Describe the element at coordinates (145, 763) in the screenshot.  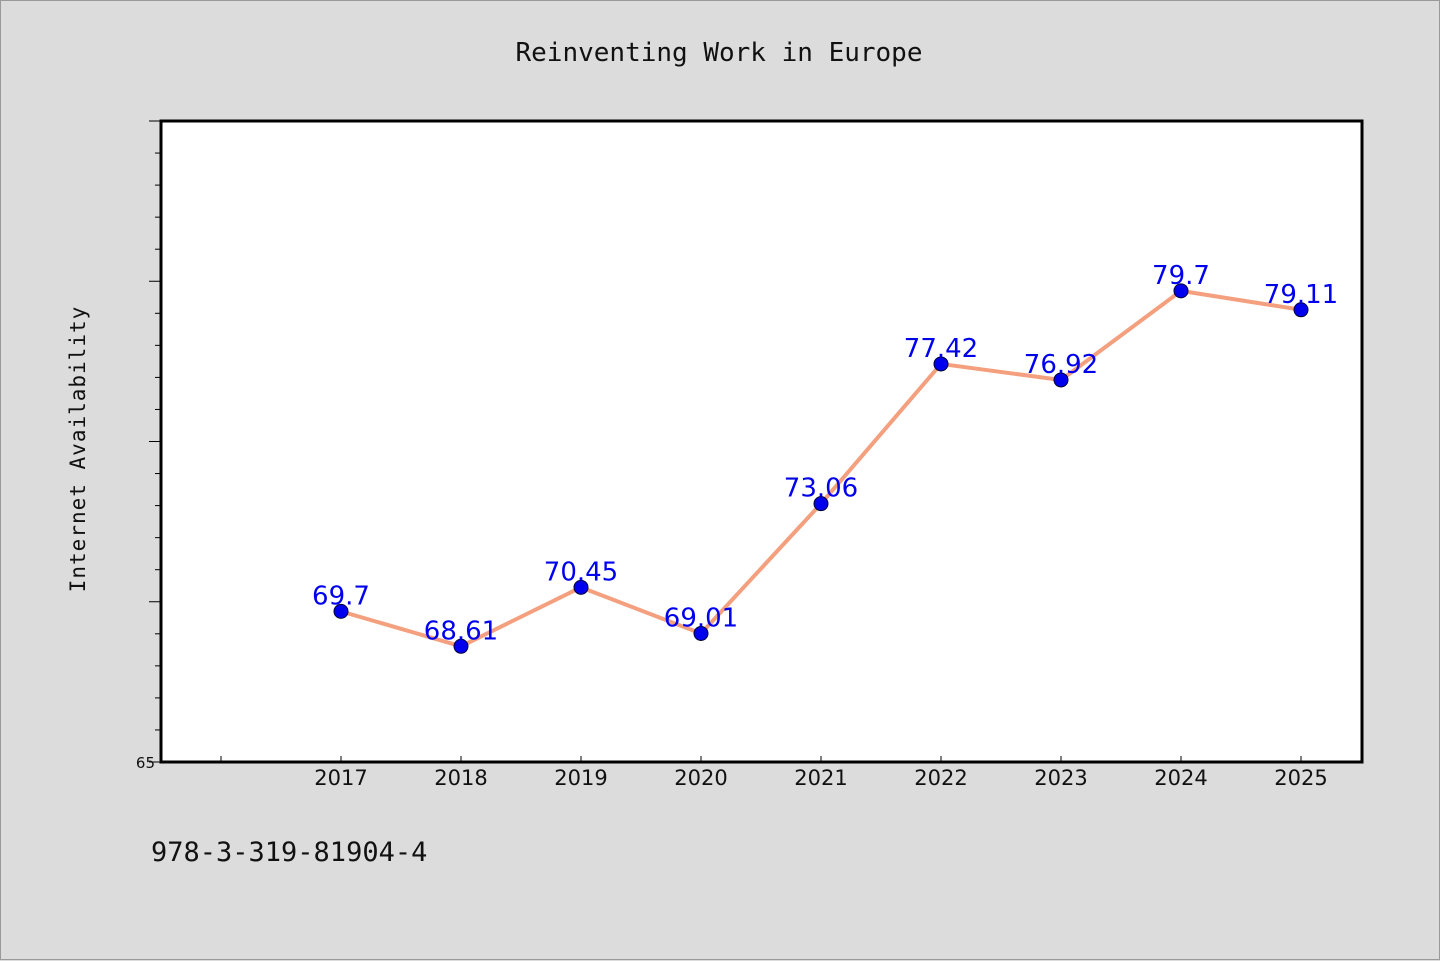
I see `y-tick-label: 65` at that location.